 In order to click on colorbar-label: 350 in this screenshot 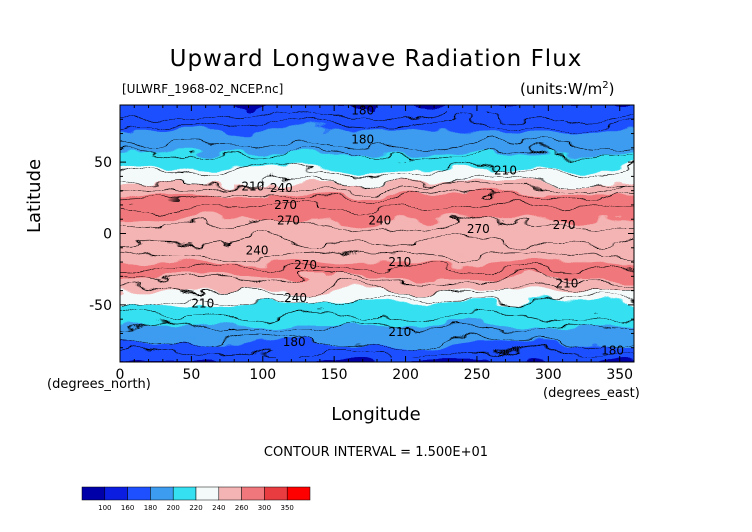, I will do `click(287, 508)`.